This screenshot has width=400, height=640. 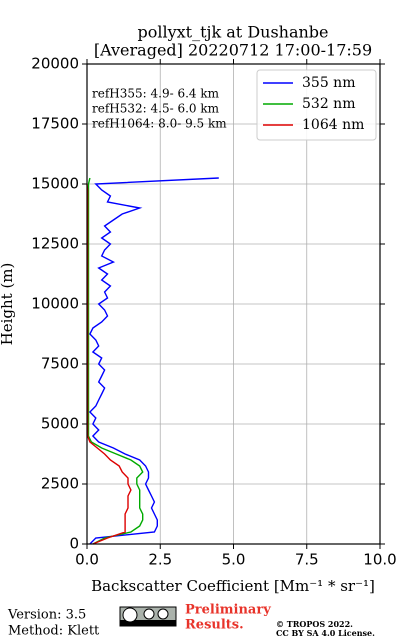 I want to click on x-tick-label: 7.5, so click(x=307, y=560).